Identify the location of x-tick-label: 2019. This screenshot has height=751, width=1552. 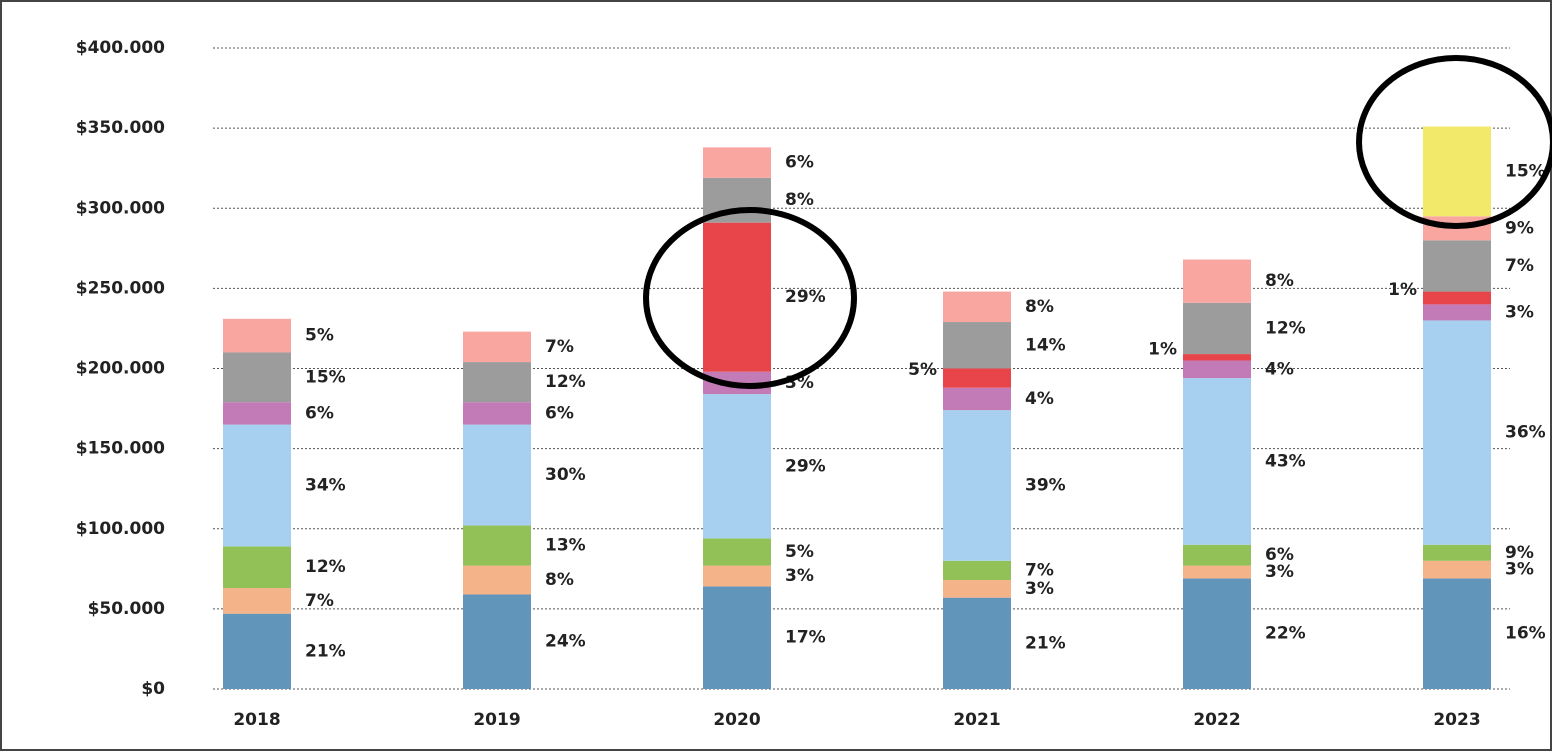
(496, 720).